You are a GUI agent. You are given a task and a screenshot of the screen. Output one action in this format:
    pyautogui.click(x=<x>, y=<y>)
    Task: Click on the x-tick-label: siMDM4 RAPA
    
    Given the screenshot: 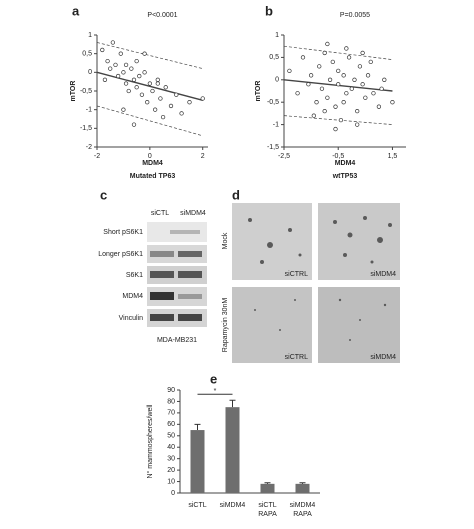 What is the action you would take?
    pyautogui.click(x=303, y=510)
    